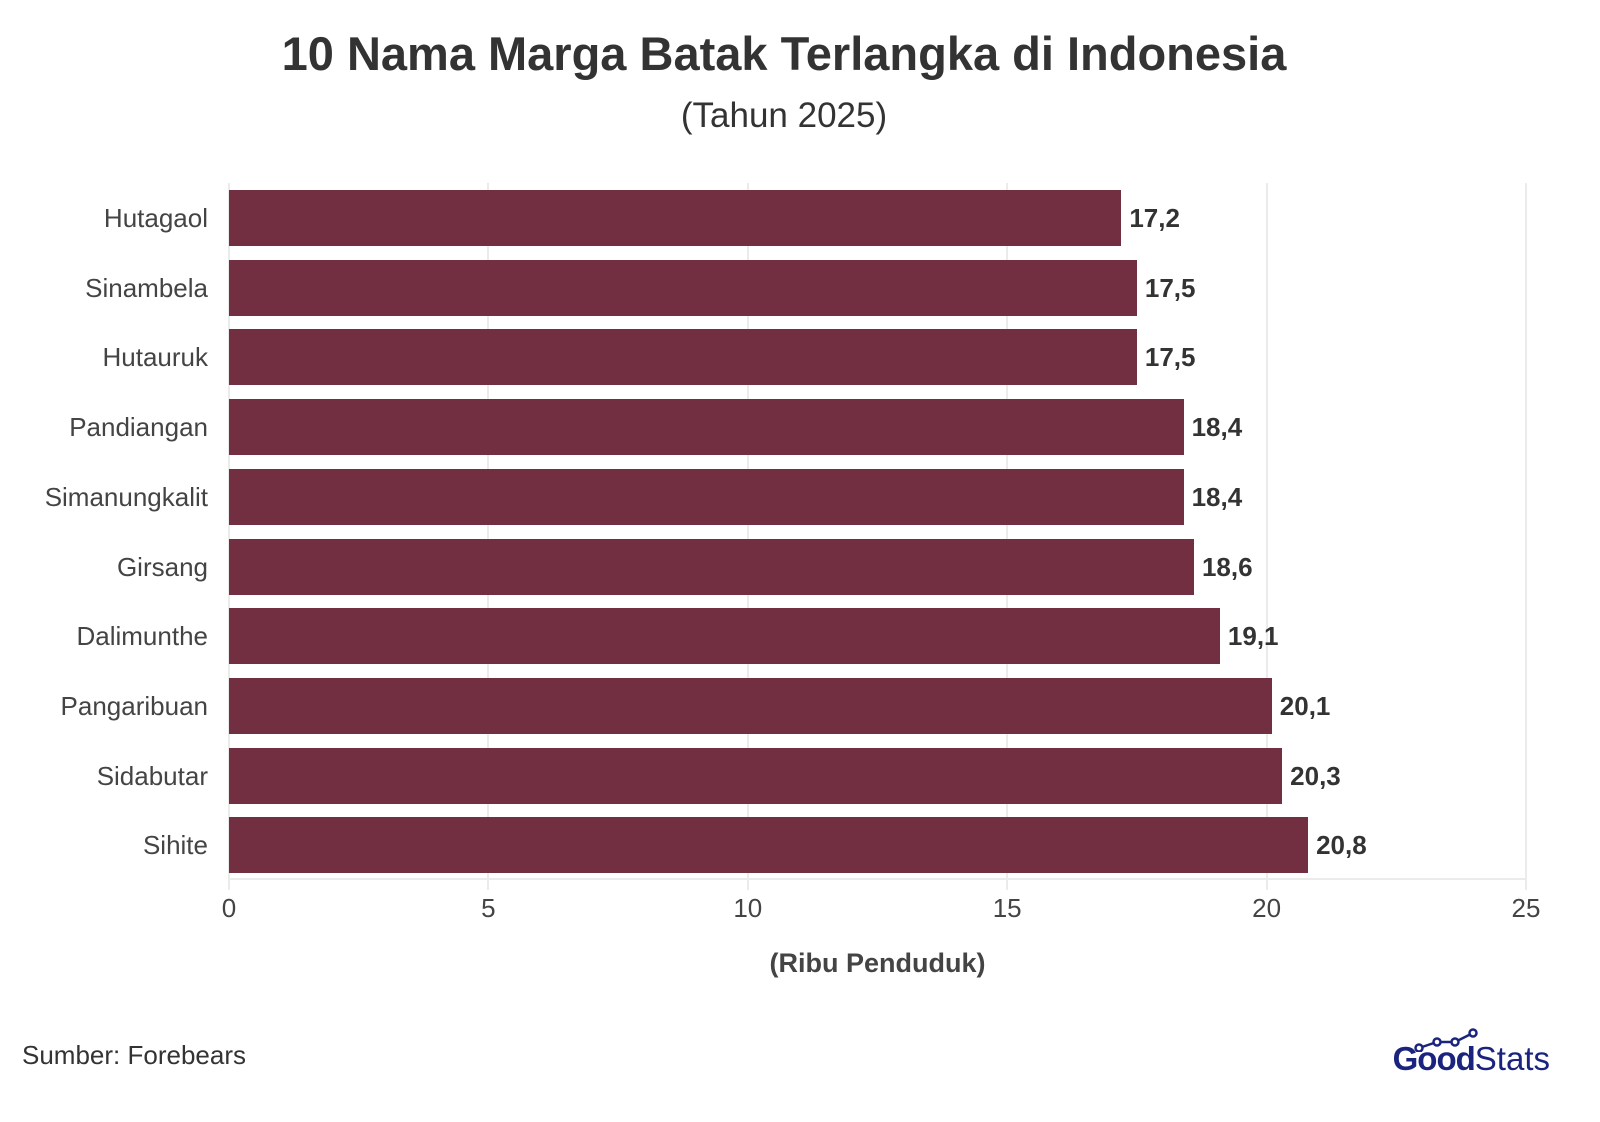 This screenshot has height=1122, width=1600. What do you see at coordinates (1512, 1058) in the screenshot?
I see `logo-stats-text: Stats` at bounding box center [1512, 1058].